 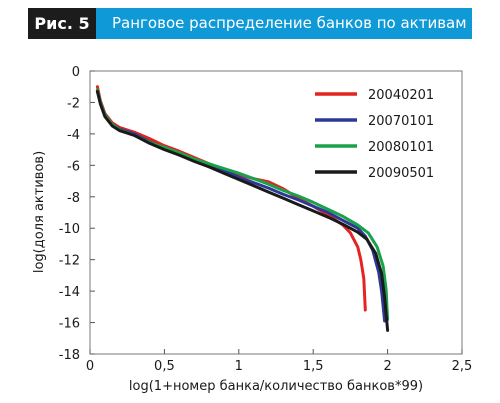 I want to click on legend-label-20040201: 20040201, so click(x=401, y=95).